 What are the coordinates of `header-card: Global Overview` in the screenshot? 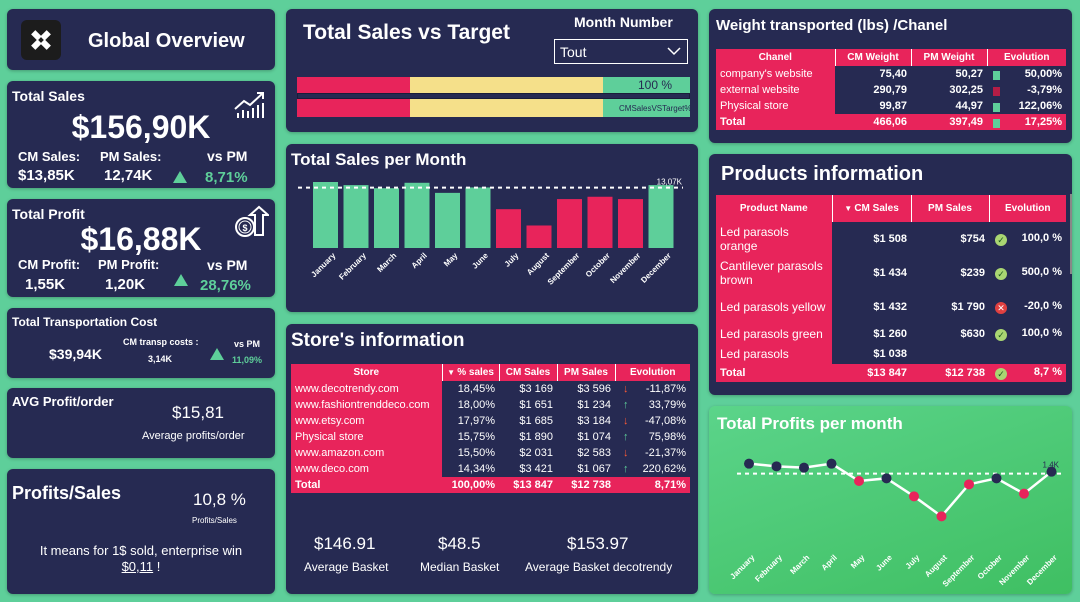 It's located at (141, 39).